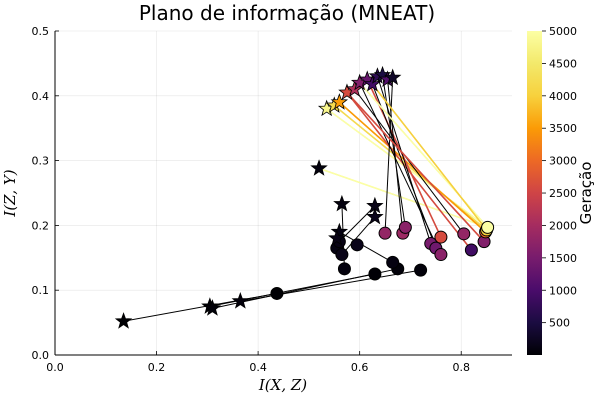  What do you see at coordinates (559, 323) in the screenshot?
I see `colorbar-tick-label: 500` at bounding box center [559, 323].